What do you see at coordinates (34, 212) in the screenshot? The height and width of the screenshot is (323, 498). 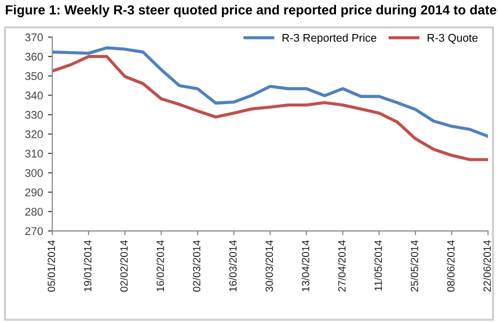 I see `y-tick-label: 280` at bounding box center [34, 212].